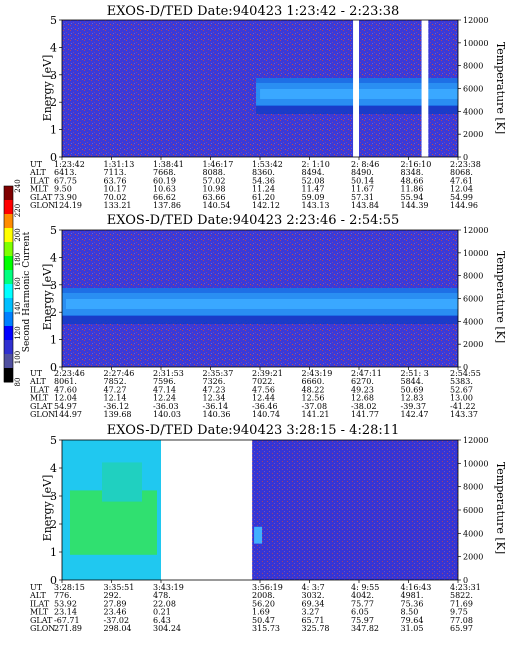 Image resolution: width=505 pixels, height=649 pixels. I want to click on axis-row-value: 12.24, so click(164, 398).